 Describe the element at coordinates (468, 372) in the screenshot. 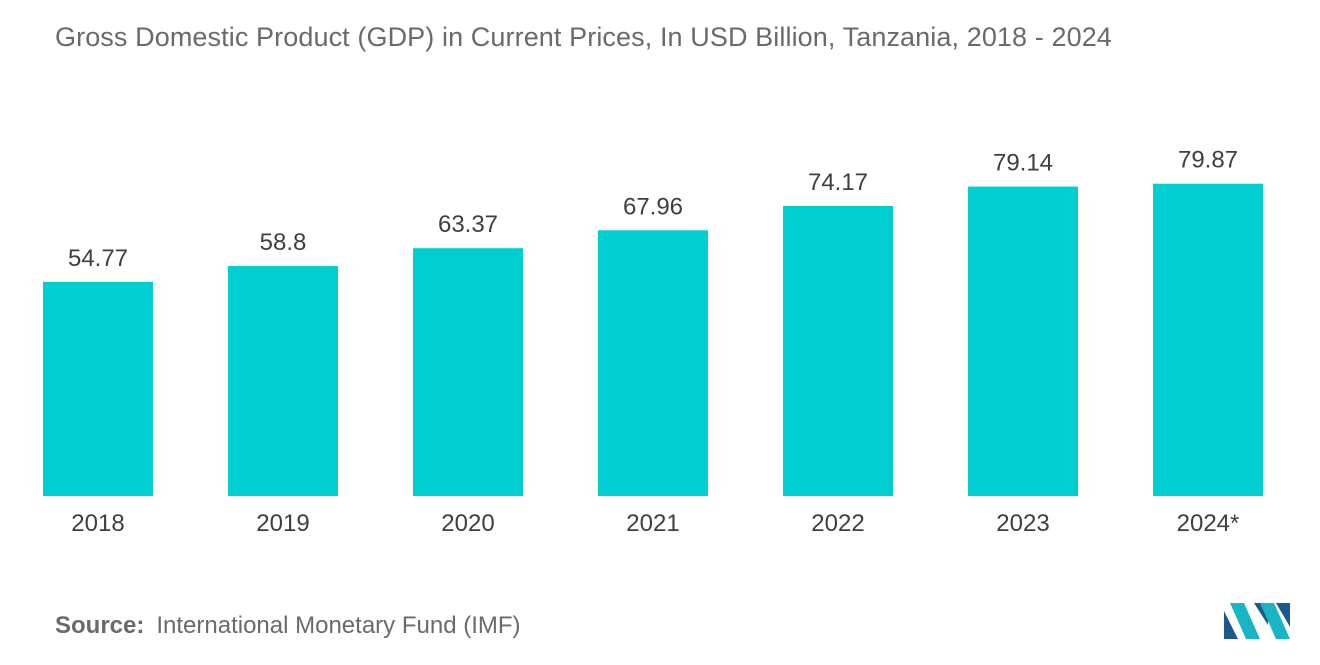

I see `bar-2020` at that location.